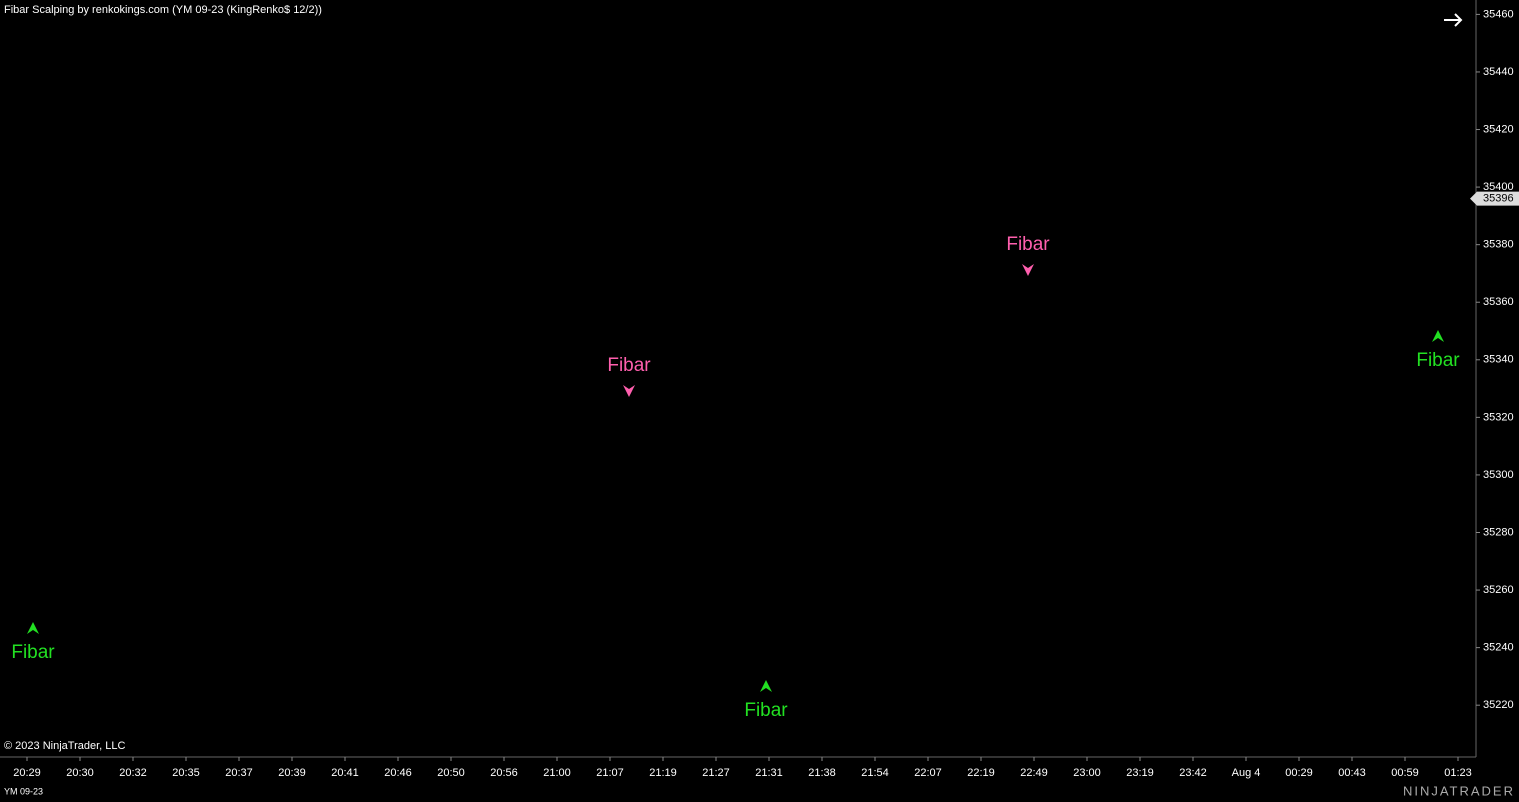  Describe the element at coordinates (1352, 773) in the screenshot. I see `x-tick-label: 00:43` at that location.